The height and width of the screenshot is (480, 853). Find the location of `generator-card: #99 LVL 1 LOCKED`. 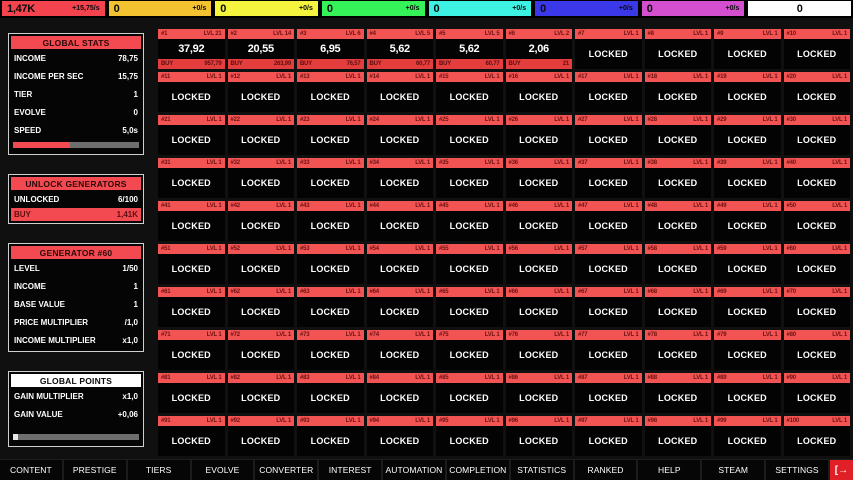

generator-card: #99 LVL 1 LOCKED is located at coordinates (747, 436).